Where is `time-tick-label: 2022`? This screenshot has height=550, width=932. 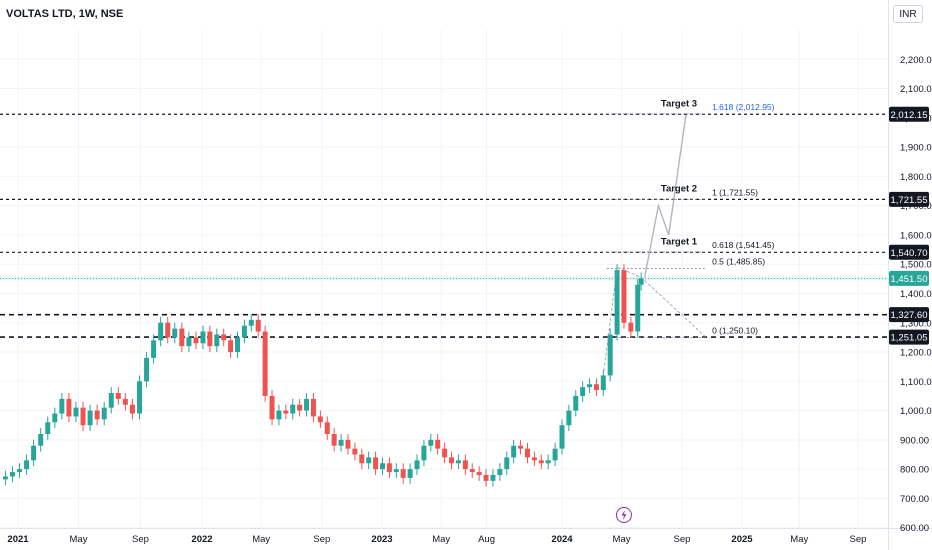 time-tick-label: 2022 is located at coordinates (201, 539).